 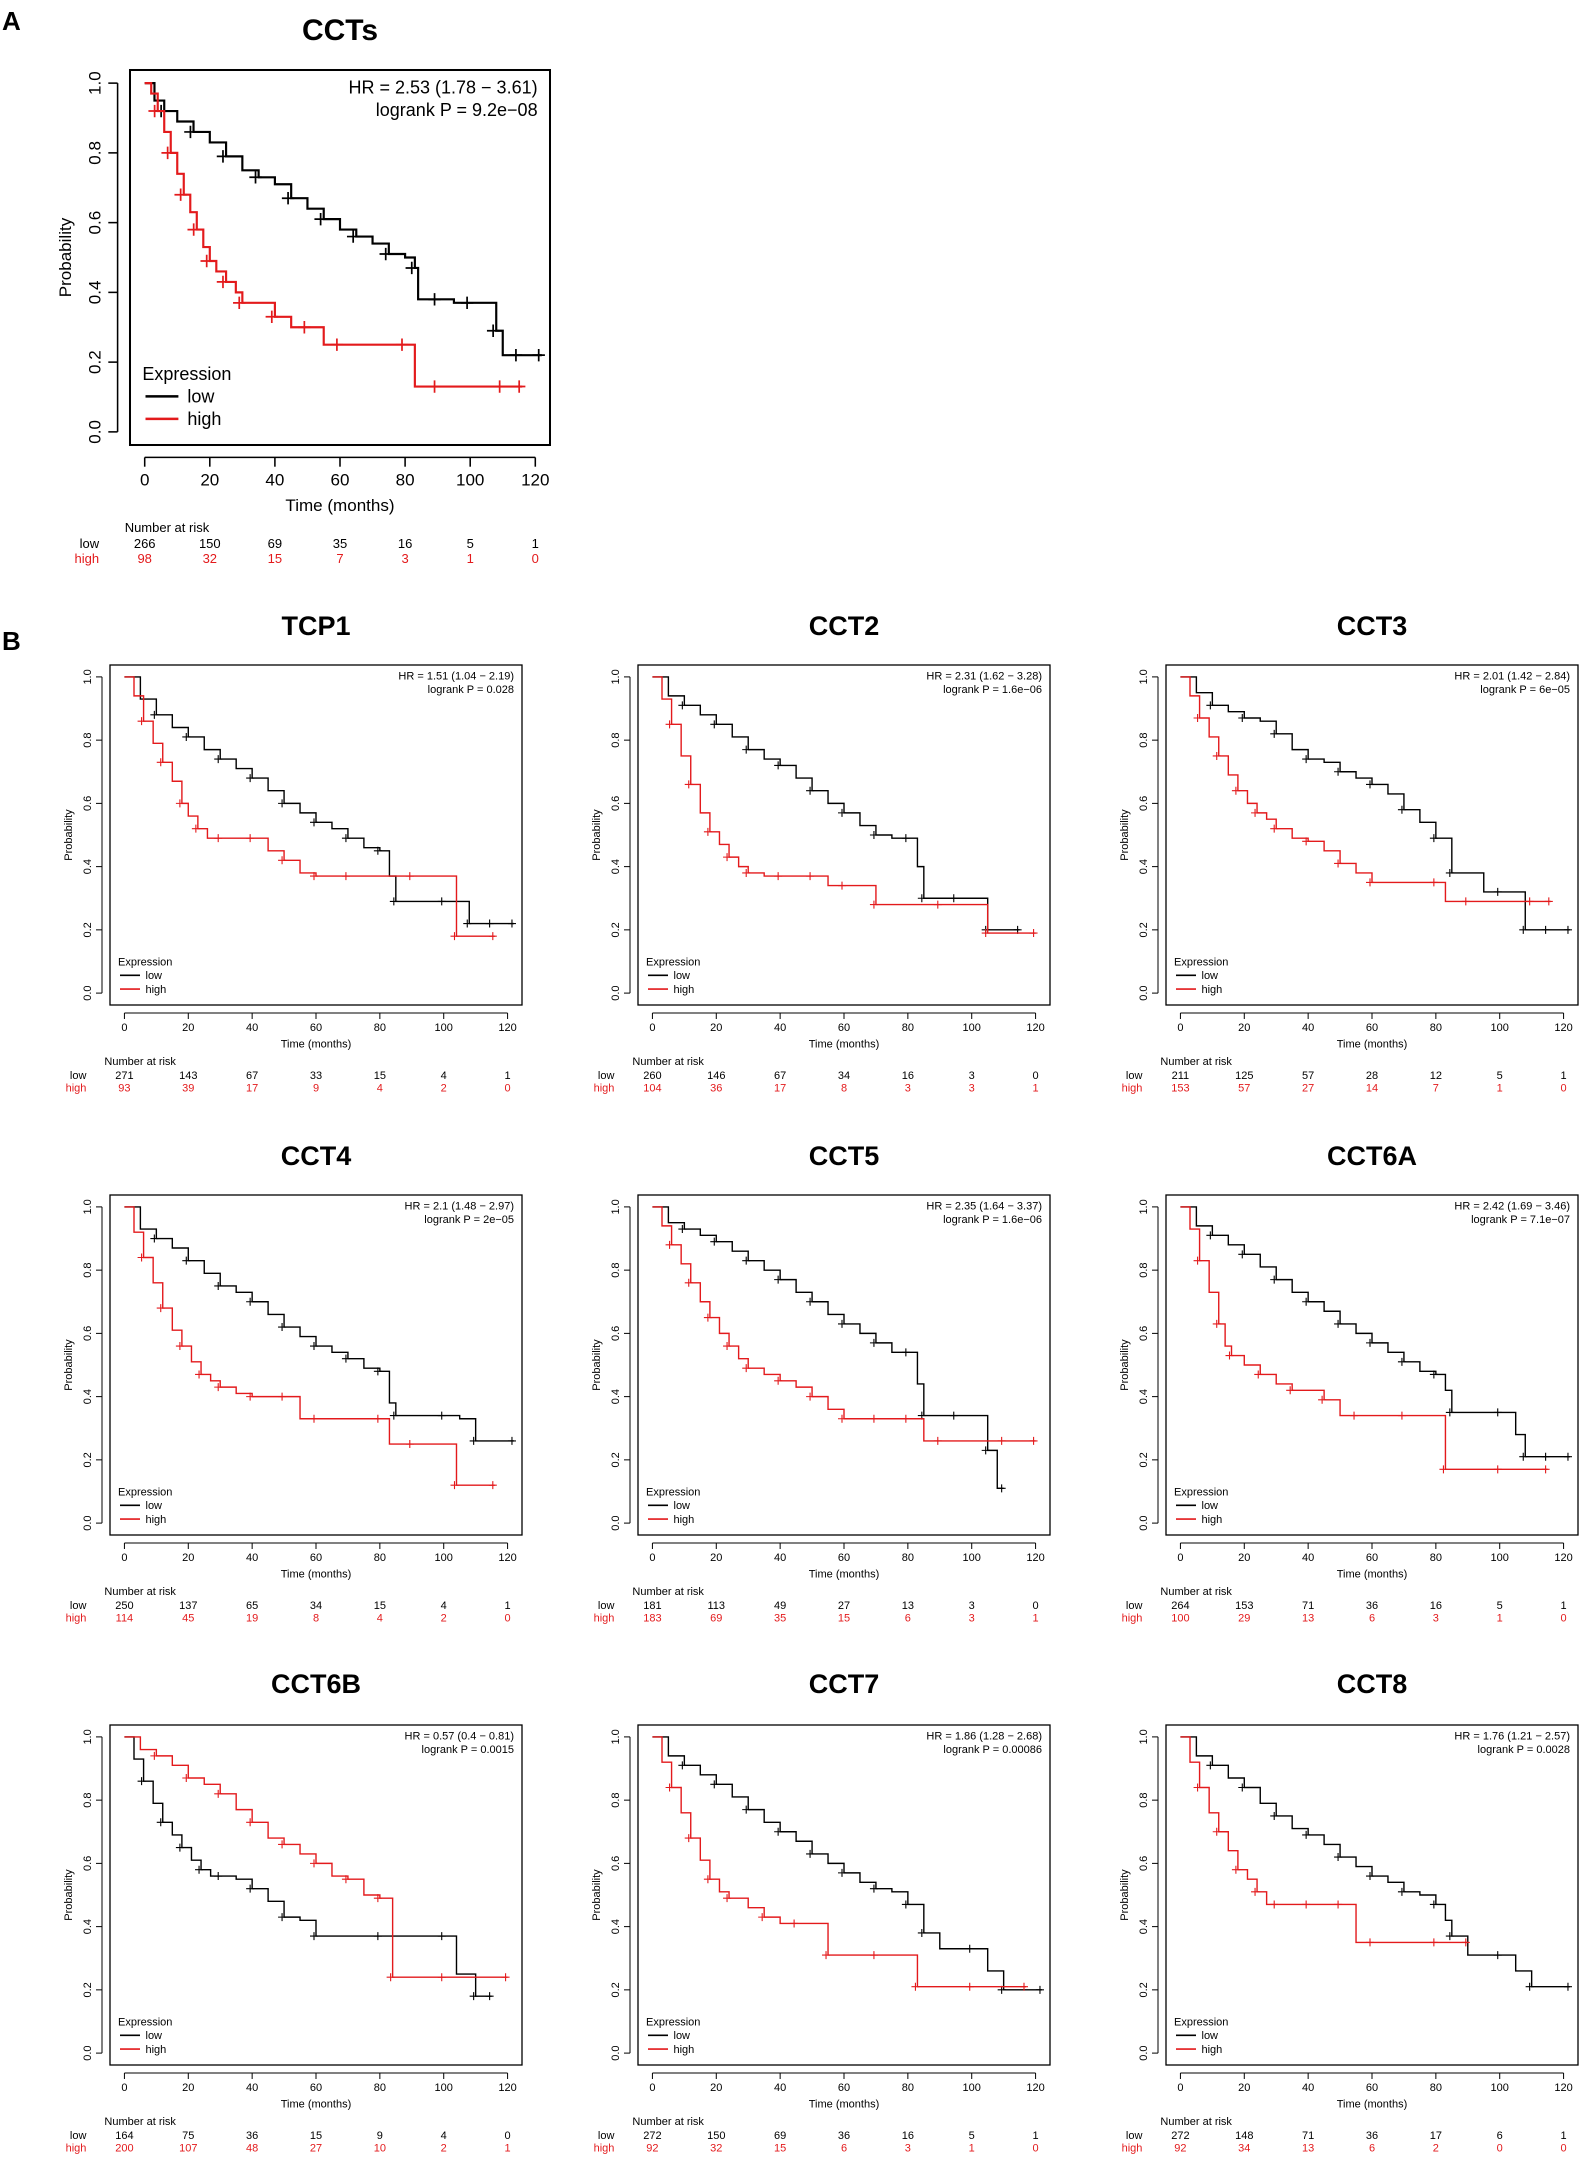 I want to click on panel-a-letter: A, so click(x=11, y=21).